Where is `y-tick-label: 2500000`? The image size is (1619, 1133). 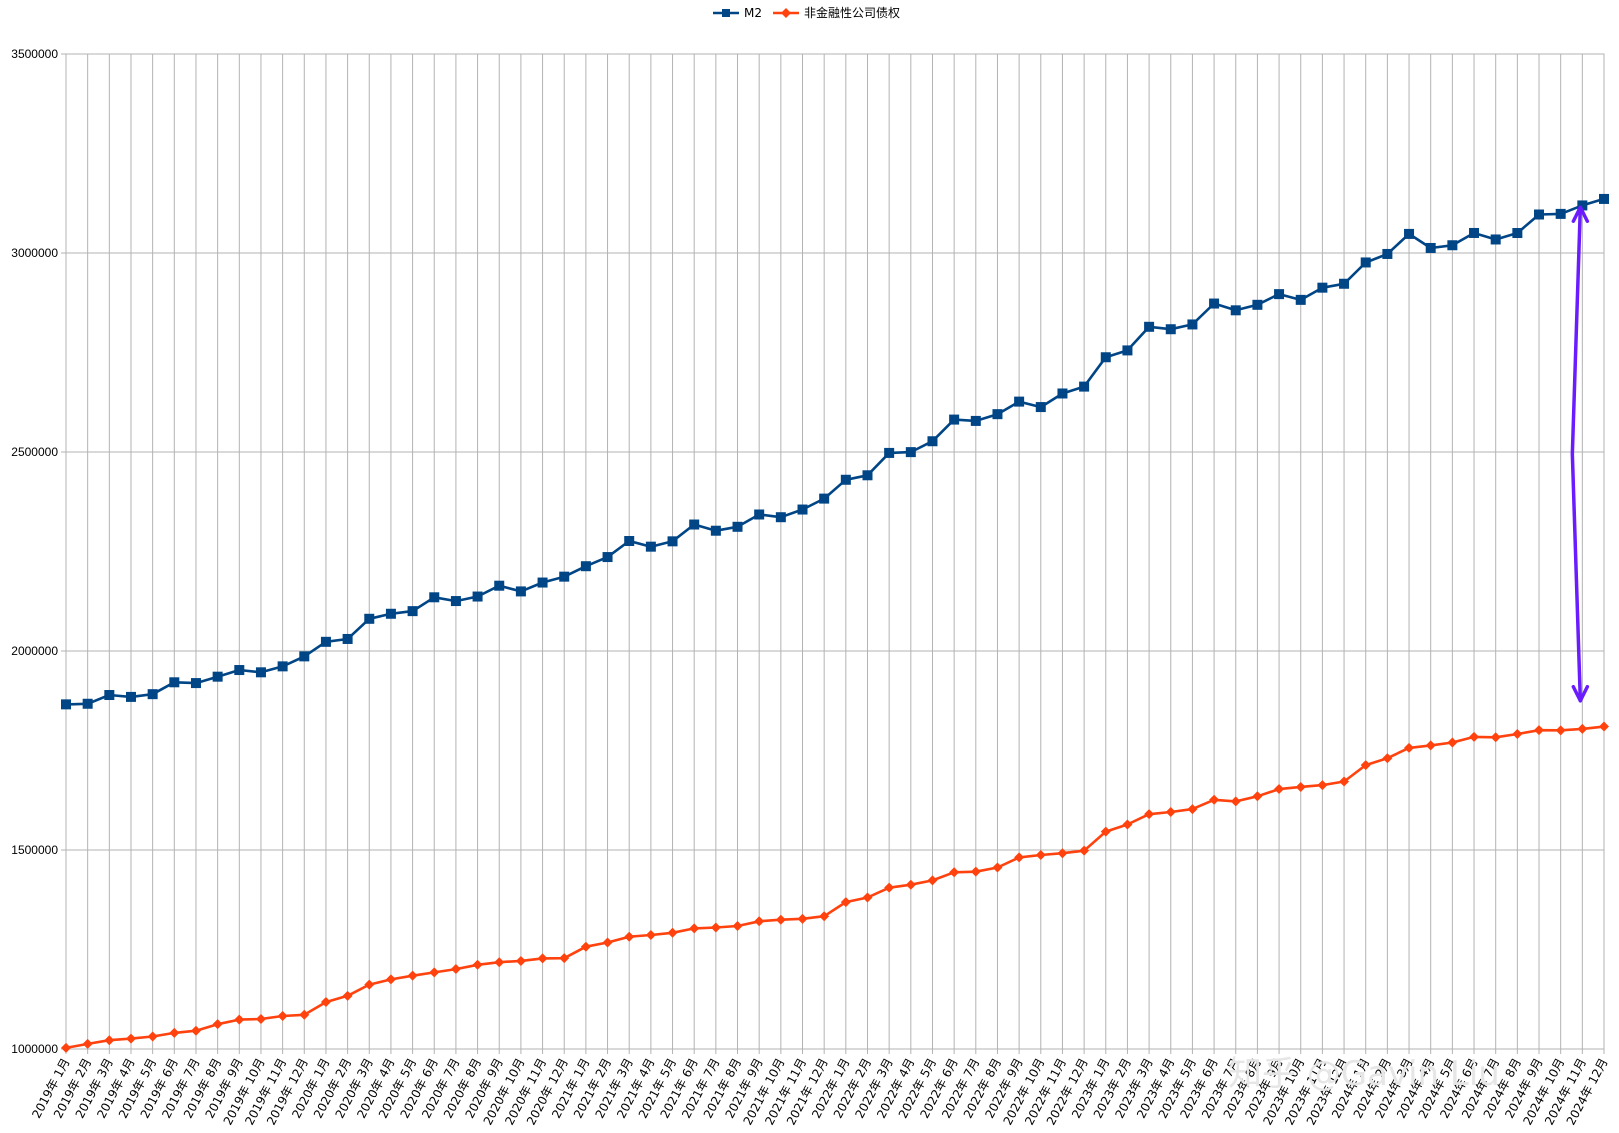 y-tick-label: 2500000 is located at coordinates (34, 452).